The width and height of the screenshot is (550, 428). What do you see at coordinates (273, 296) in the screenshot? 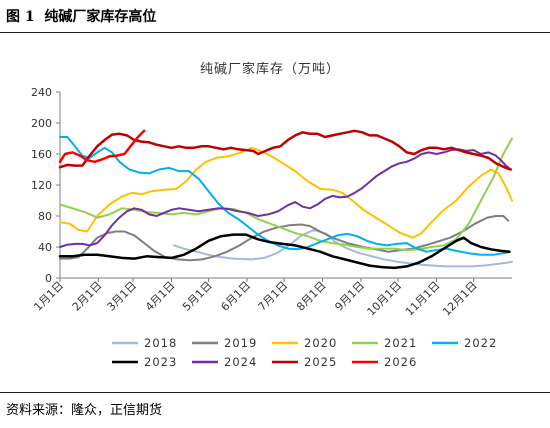
I see `x-tick-label: 7月1日` at bounding box center [273, 296].